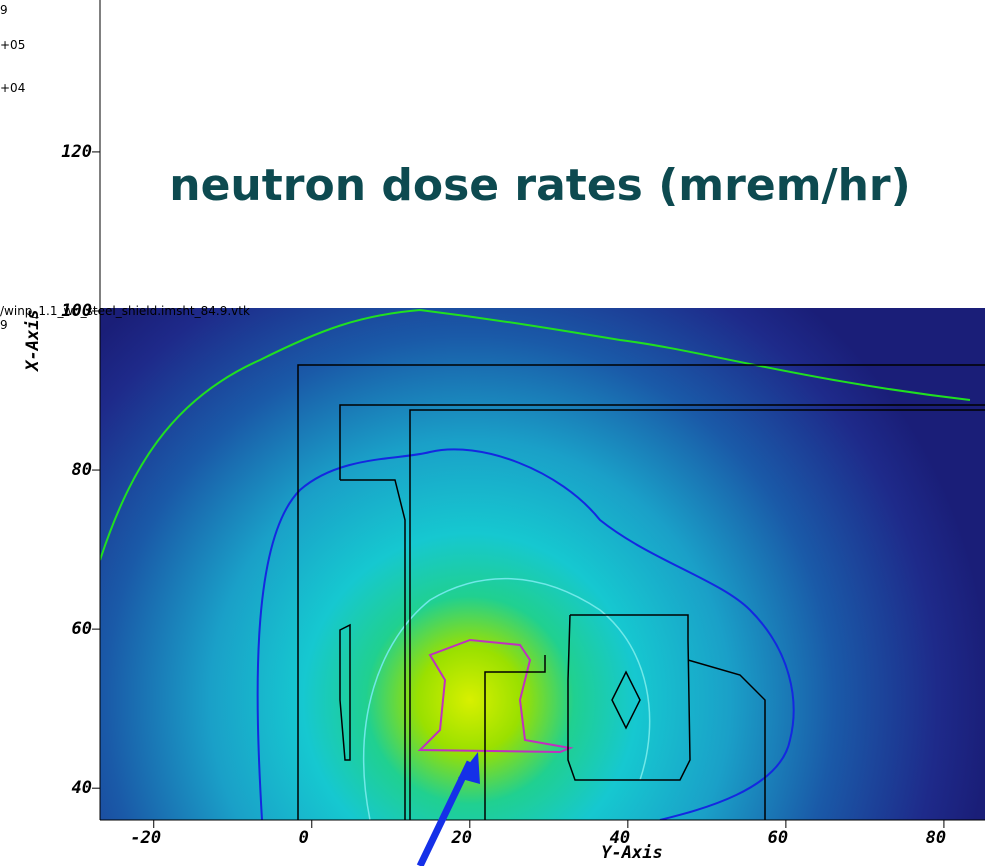  Describe the element at coordinates (620, 838) in the screenshot. I see `x-tick-label: 40` at that location.